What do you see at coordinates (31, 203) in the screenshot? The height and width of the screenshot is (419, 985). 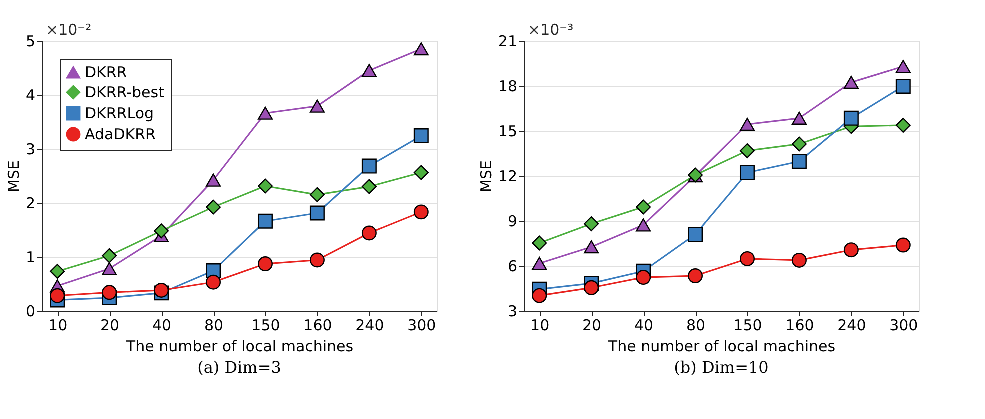 I see `y-tick-label: 2` at bounding box center [31, 203].